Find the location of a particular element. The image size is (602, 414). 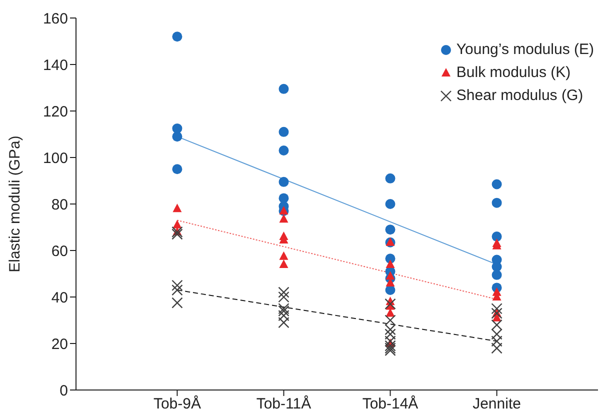

x-tick-label: Tob-9Å is located at coordinates (177, 403).